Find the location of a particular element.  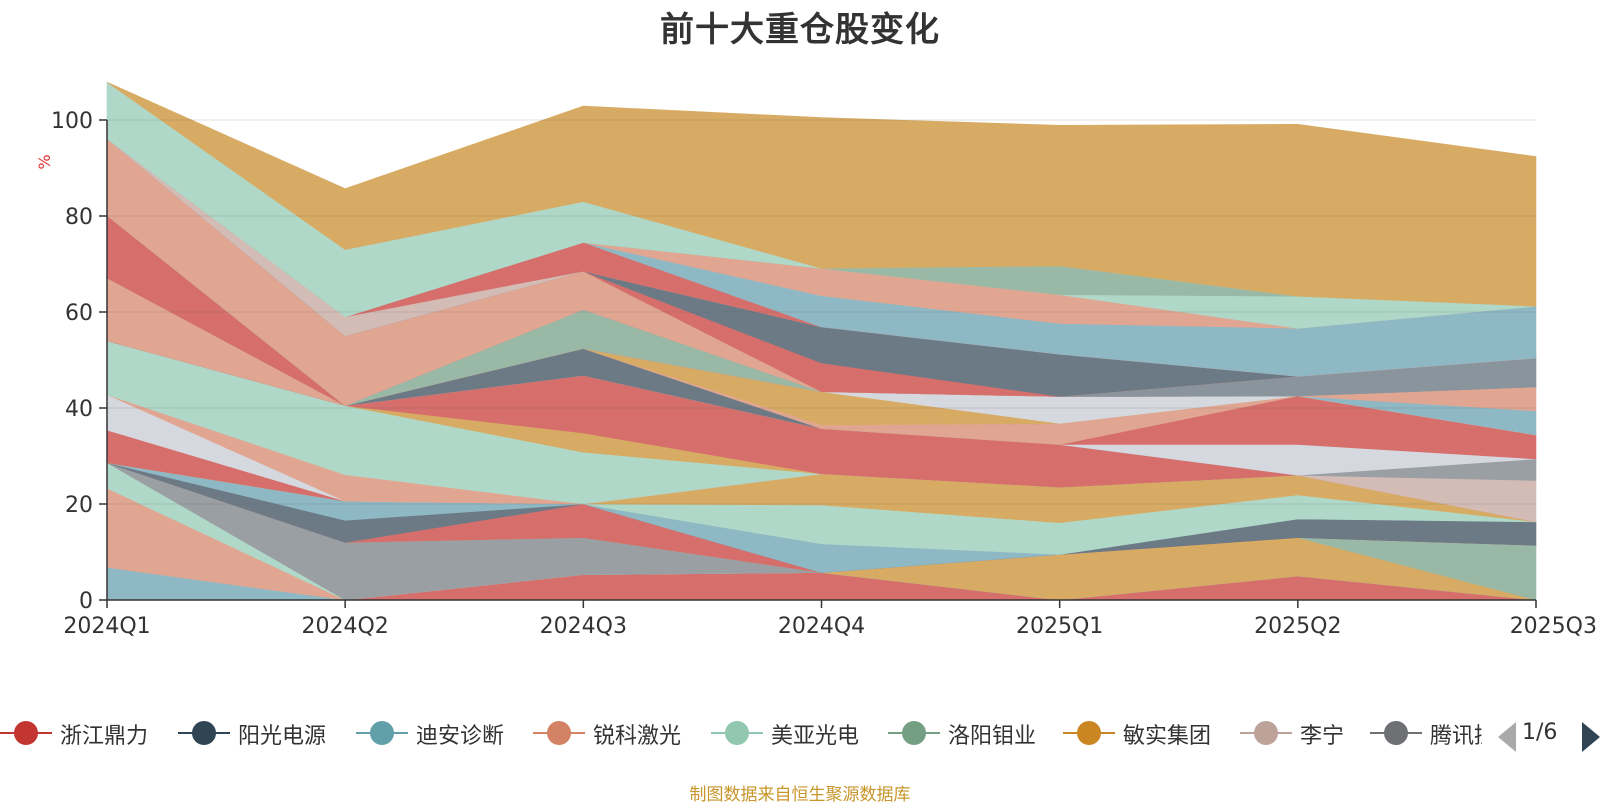

legend-next-page-icon is located at coordinates (1591, 737).